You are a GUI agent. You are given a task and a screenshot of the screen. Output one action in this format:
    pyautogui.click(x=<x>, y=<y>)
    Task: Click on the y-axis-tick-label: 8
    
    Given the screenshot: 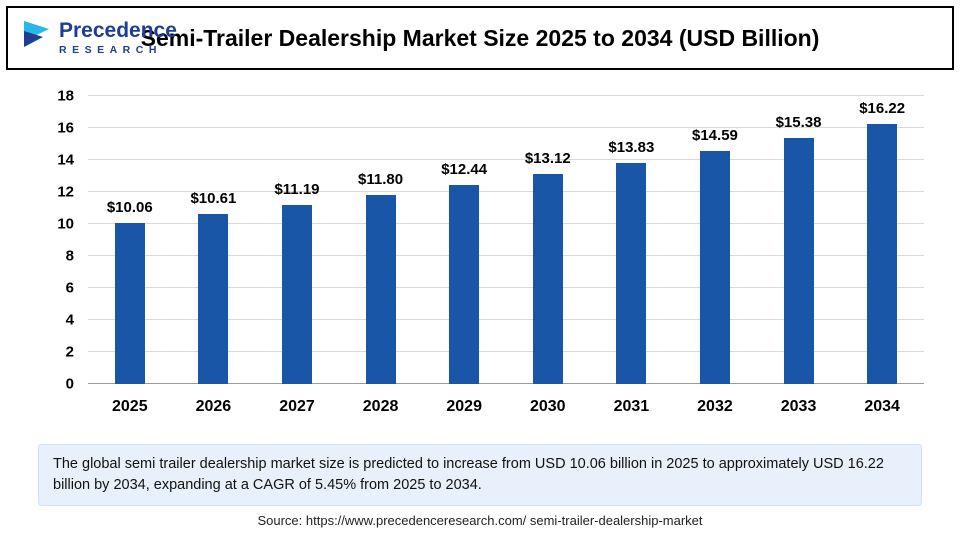 What is the action you would take?
    pyautogui.click(x=69, y=256)
    